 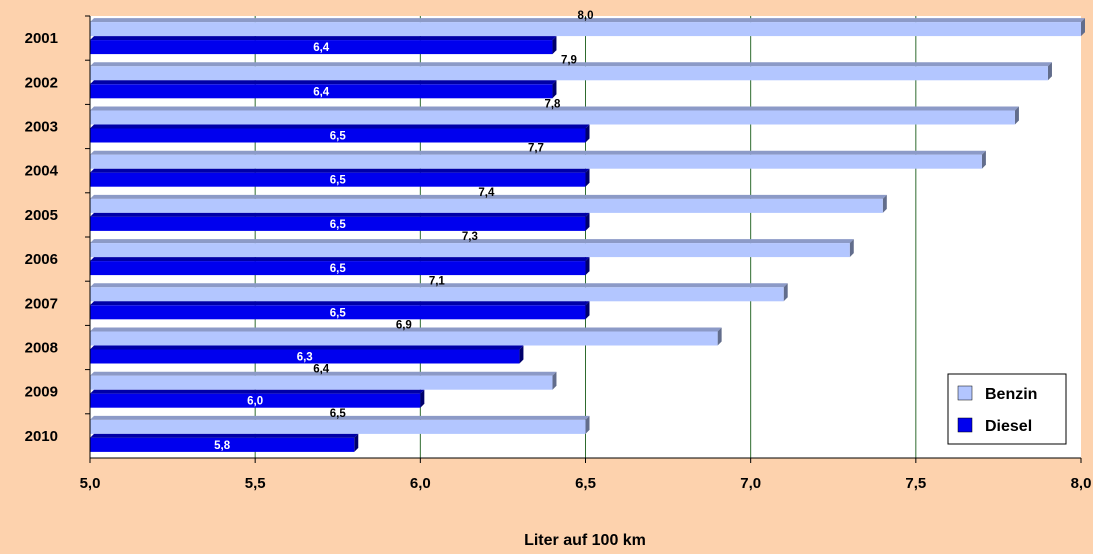 What do you see at coordinates (41, 392) in the screenshot?
I see `y-tick-label: 2009` at bounding box center [41, 392].